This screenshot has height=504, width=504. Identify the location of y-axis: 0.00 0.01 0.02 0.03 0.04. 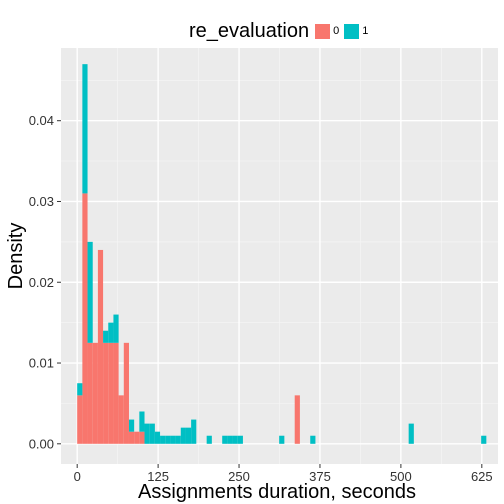
(45, 282).